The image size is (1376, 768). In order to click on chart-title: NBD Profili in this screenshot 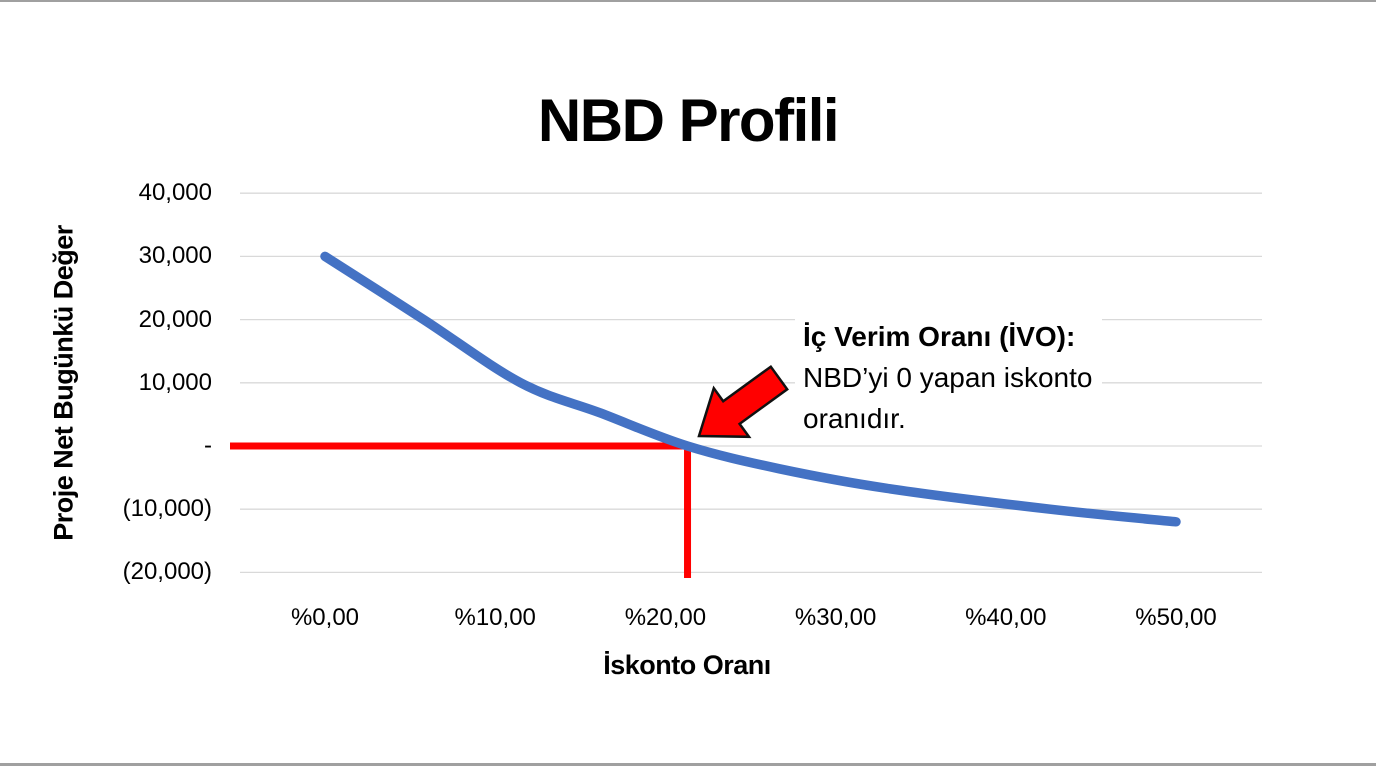, I will do `click(688, 120)`.